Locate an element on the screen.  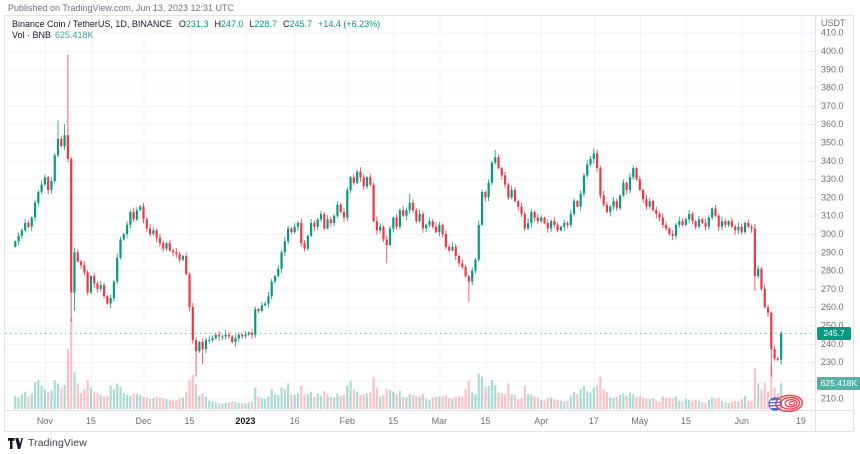
price-tick-label: 280.0 is located at coordinates (832, 271).